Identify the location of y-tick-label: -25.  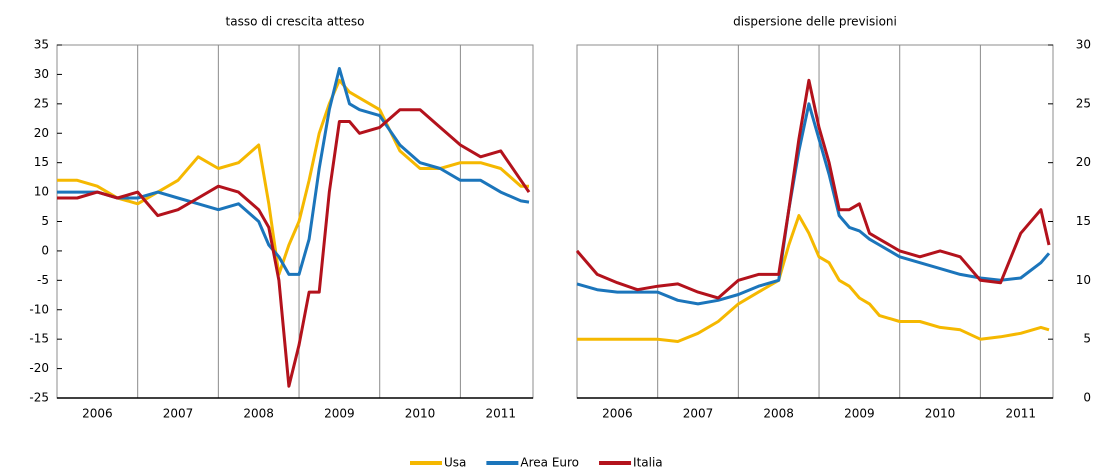
(39, 398).